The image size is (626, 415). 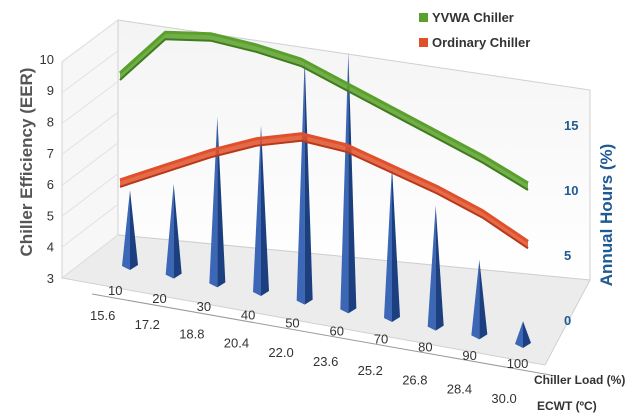 What do you see at coordinates (423, 17) in the screenshot?
I see `legend-swatch-yvwa` at bounding box center [423, 17].